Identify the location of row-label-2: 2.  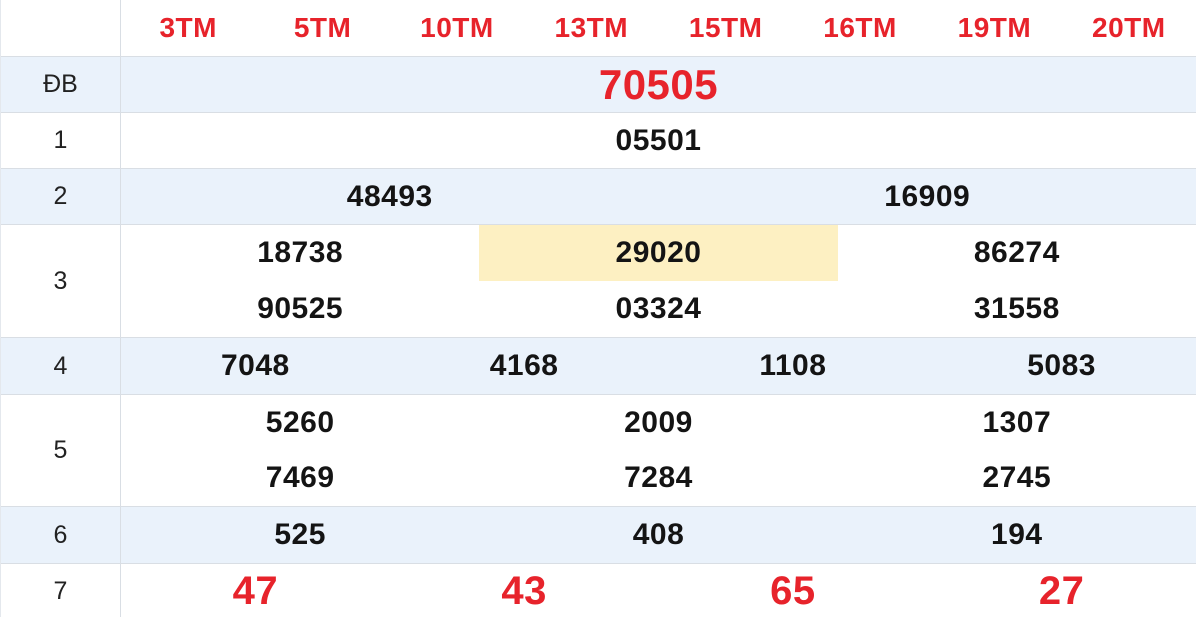
(61, 196).